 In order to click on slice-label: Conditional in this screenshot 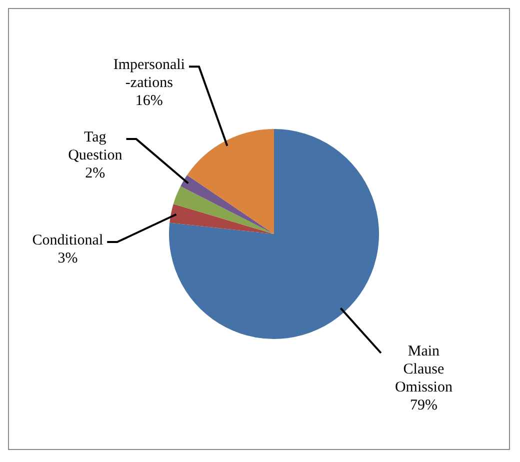, I will do `click(68, 240)`.